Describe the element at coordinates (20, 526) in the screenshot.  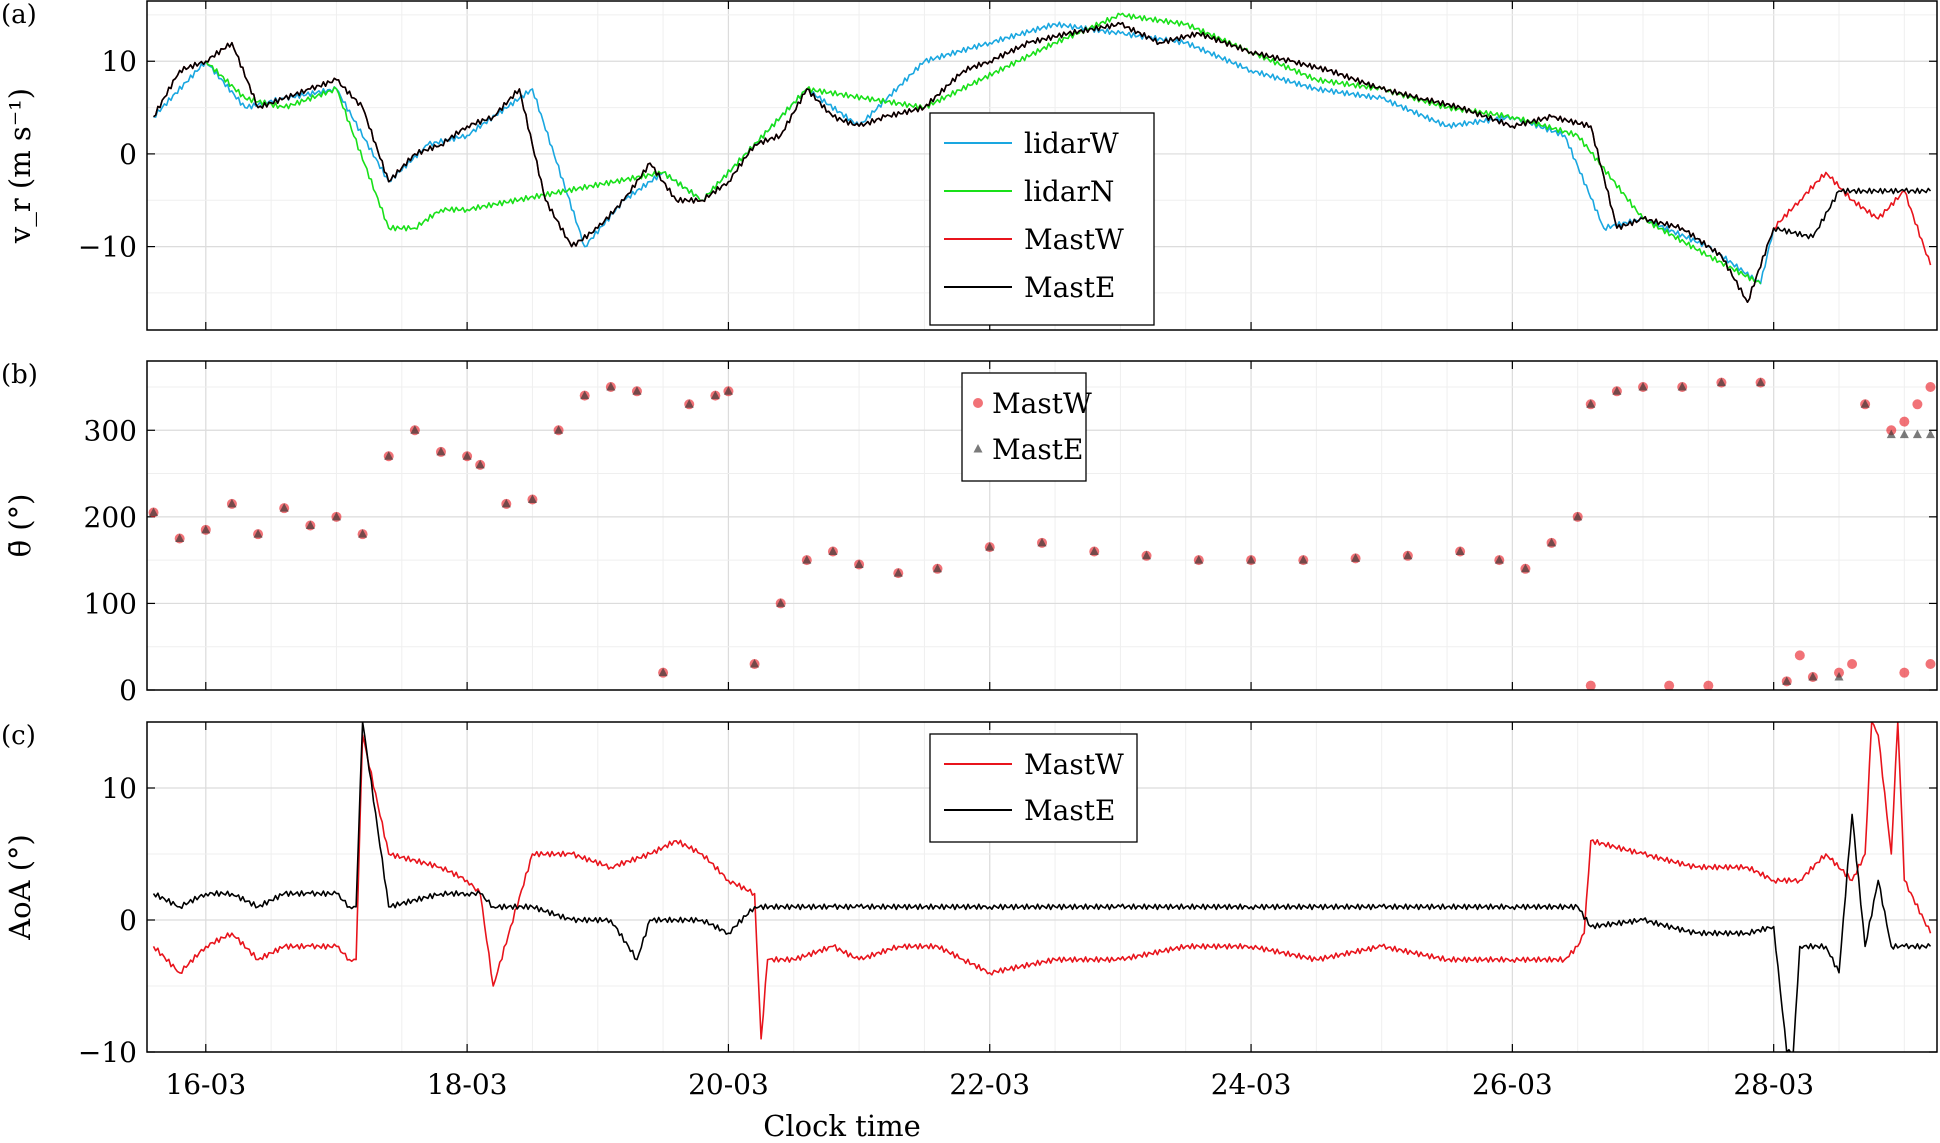
I see `y-axis-label: θ̄ (°)` at that location.